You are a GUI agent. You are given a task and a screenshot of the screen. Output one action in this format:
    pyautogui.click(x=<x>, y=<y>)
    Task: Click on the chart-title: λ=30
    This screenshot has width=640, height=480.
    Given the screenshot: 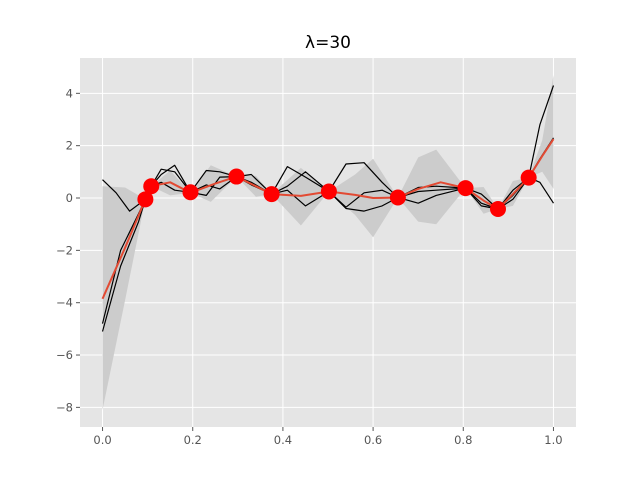 What is the action you would take?
    pyautogui.click(x=328, y=43)
    